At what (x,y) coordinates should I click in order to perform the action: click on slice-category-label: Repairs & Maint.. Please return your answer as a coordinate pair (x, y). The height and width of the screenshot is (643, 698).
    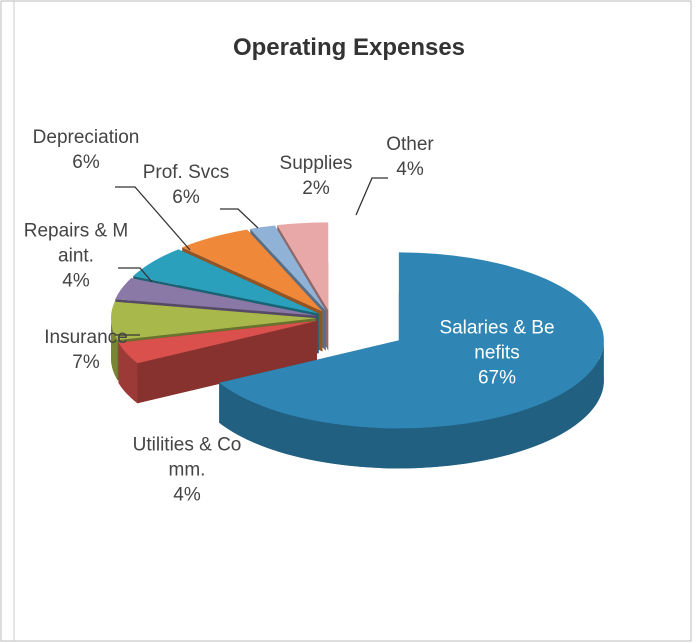
    Looking at the image, I should click on (76, 243).